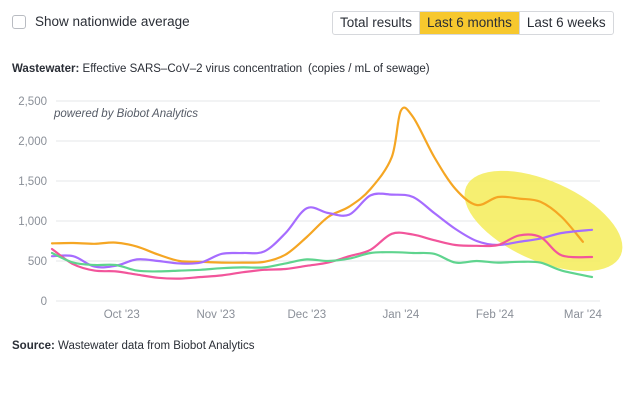  Describe the element at coordinates (44, 302) in the screenshot. I see `y-tick-label: 0` at that location.